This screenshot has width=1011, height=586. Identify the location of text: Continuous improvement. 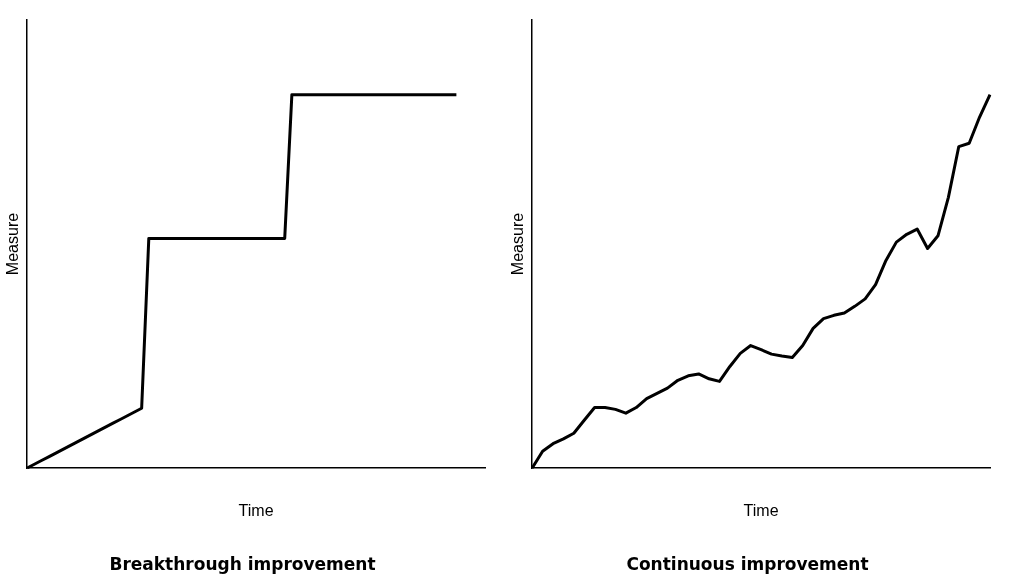
(747, 564).